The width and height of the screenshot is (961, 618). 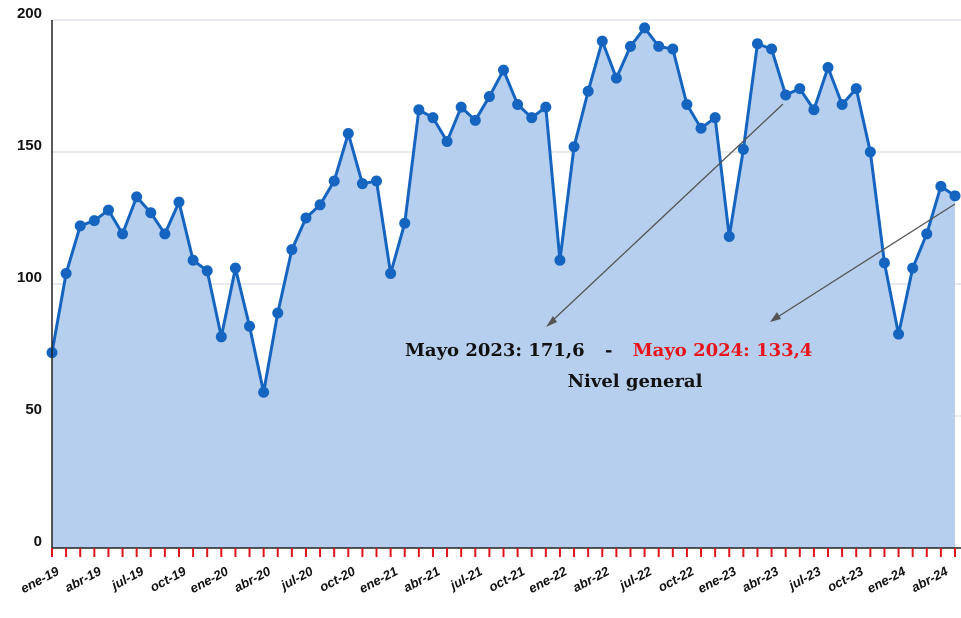 What do you see at coordinates (38, 541) in the screenshot?
I see `y-tick-label: 0` at bounding box center [38, 541].